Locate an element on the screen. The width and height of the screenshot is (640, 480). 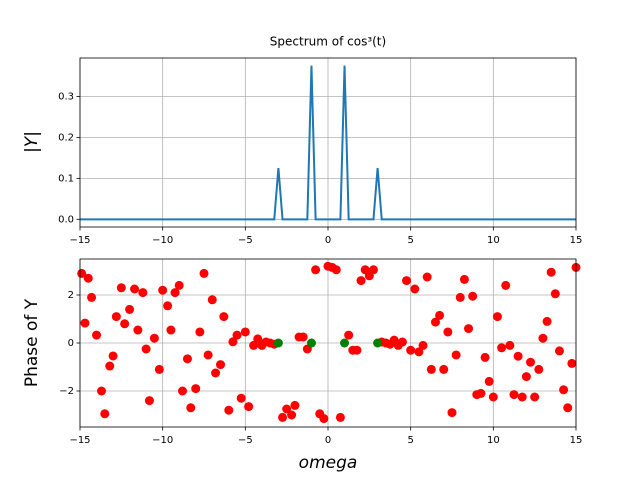
x-tick-label: 10 is located at coordinates (493, 440).